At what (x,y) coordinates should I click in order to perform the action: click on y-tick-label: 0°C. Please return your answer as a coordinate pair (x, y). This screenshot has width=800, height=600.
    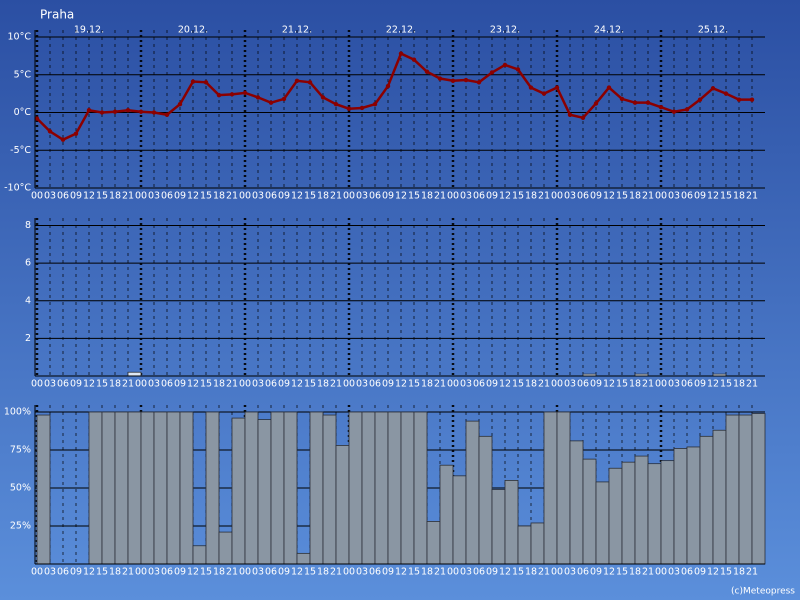
    Looking at the image, I should click on (23, 112).